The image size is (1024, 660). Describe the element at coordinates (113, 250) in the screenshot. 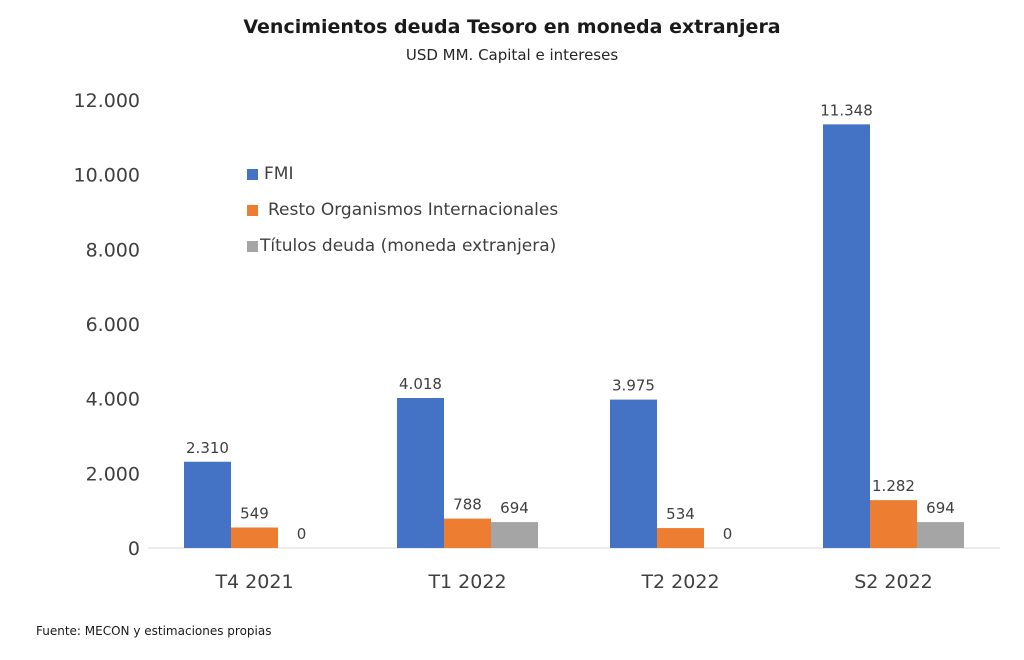

I see `y-tick-label: 8.000` at that location.